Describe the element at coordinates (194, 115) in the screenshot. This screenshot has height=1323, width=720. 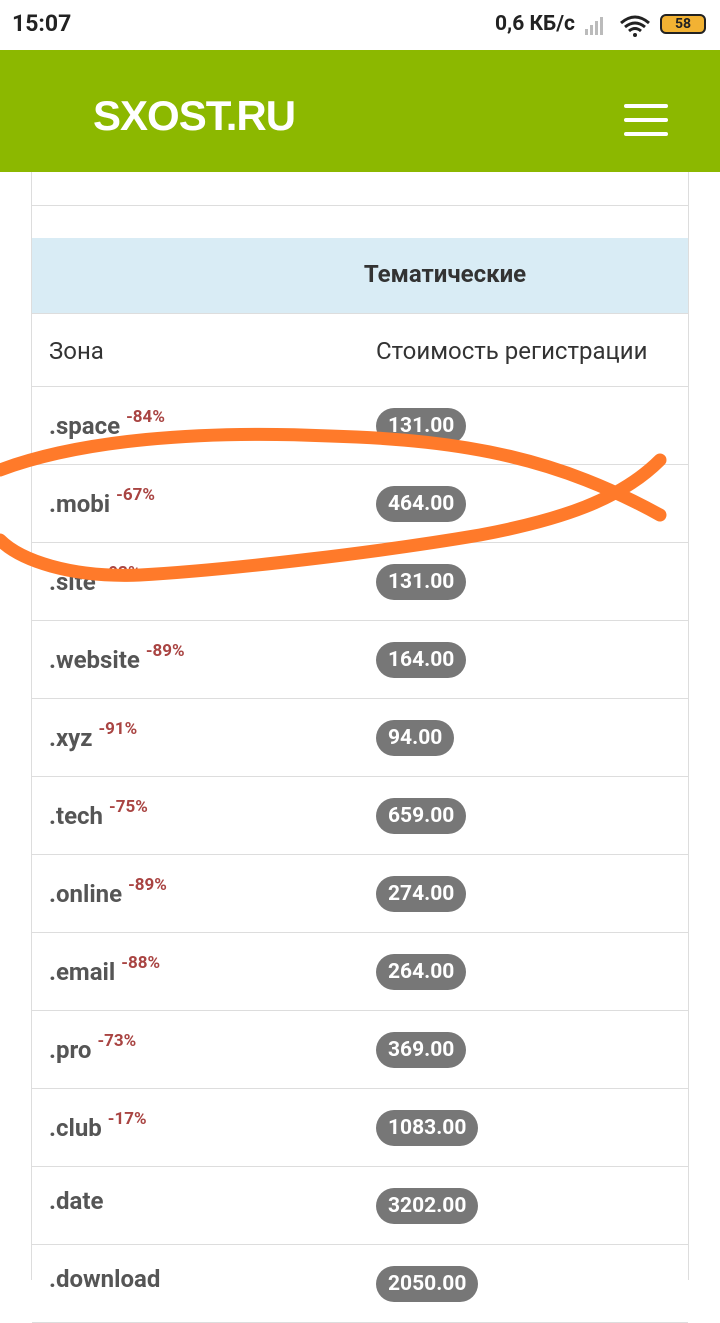
I see `site-logo: SXOST.RU` at that location.